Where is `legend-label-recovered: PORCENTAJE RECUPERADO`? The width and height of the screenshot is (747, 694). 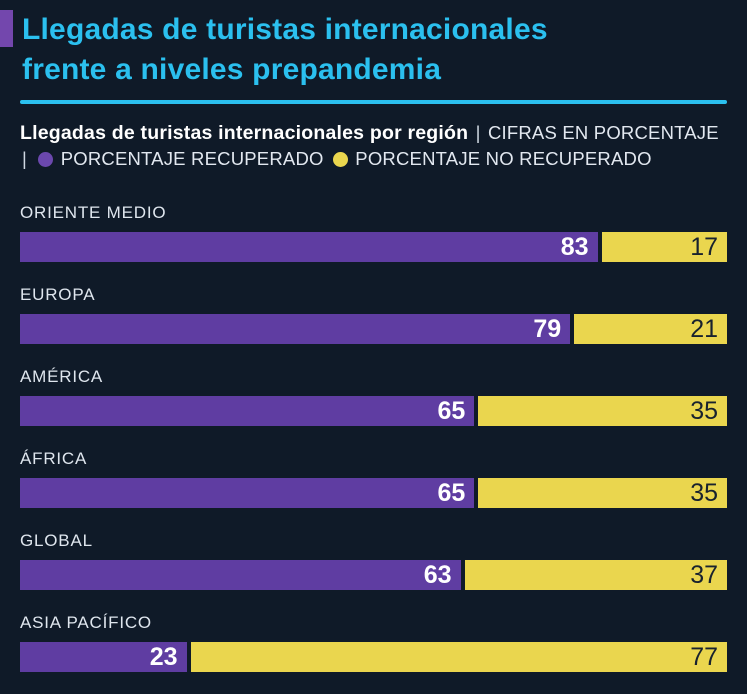
legend-label-recovered: PORCENTAJE RECUPERADO is located at coordinates (192, 158).